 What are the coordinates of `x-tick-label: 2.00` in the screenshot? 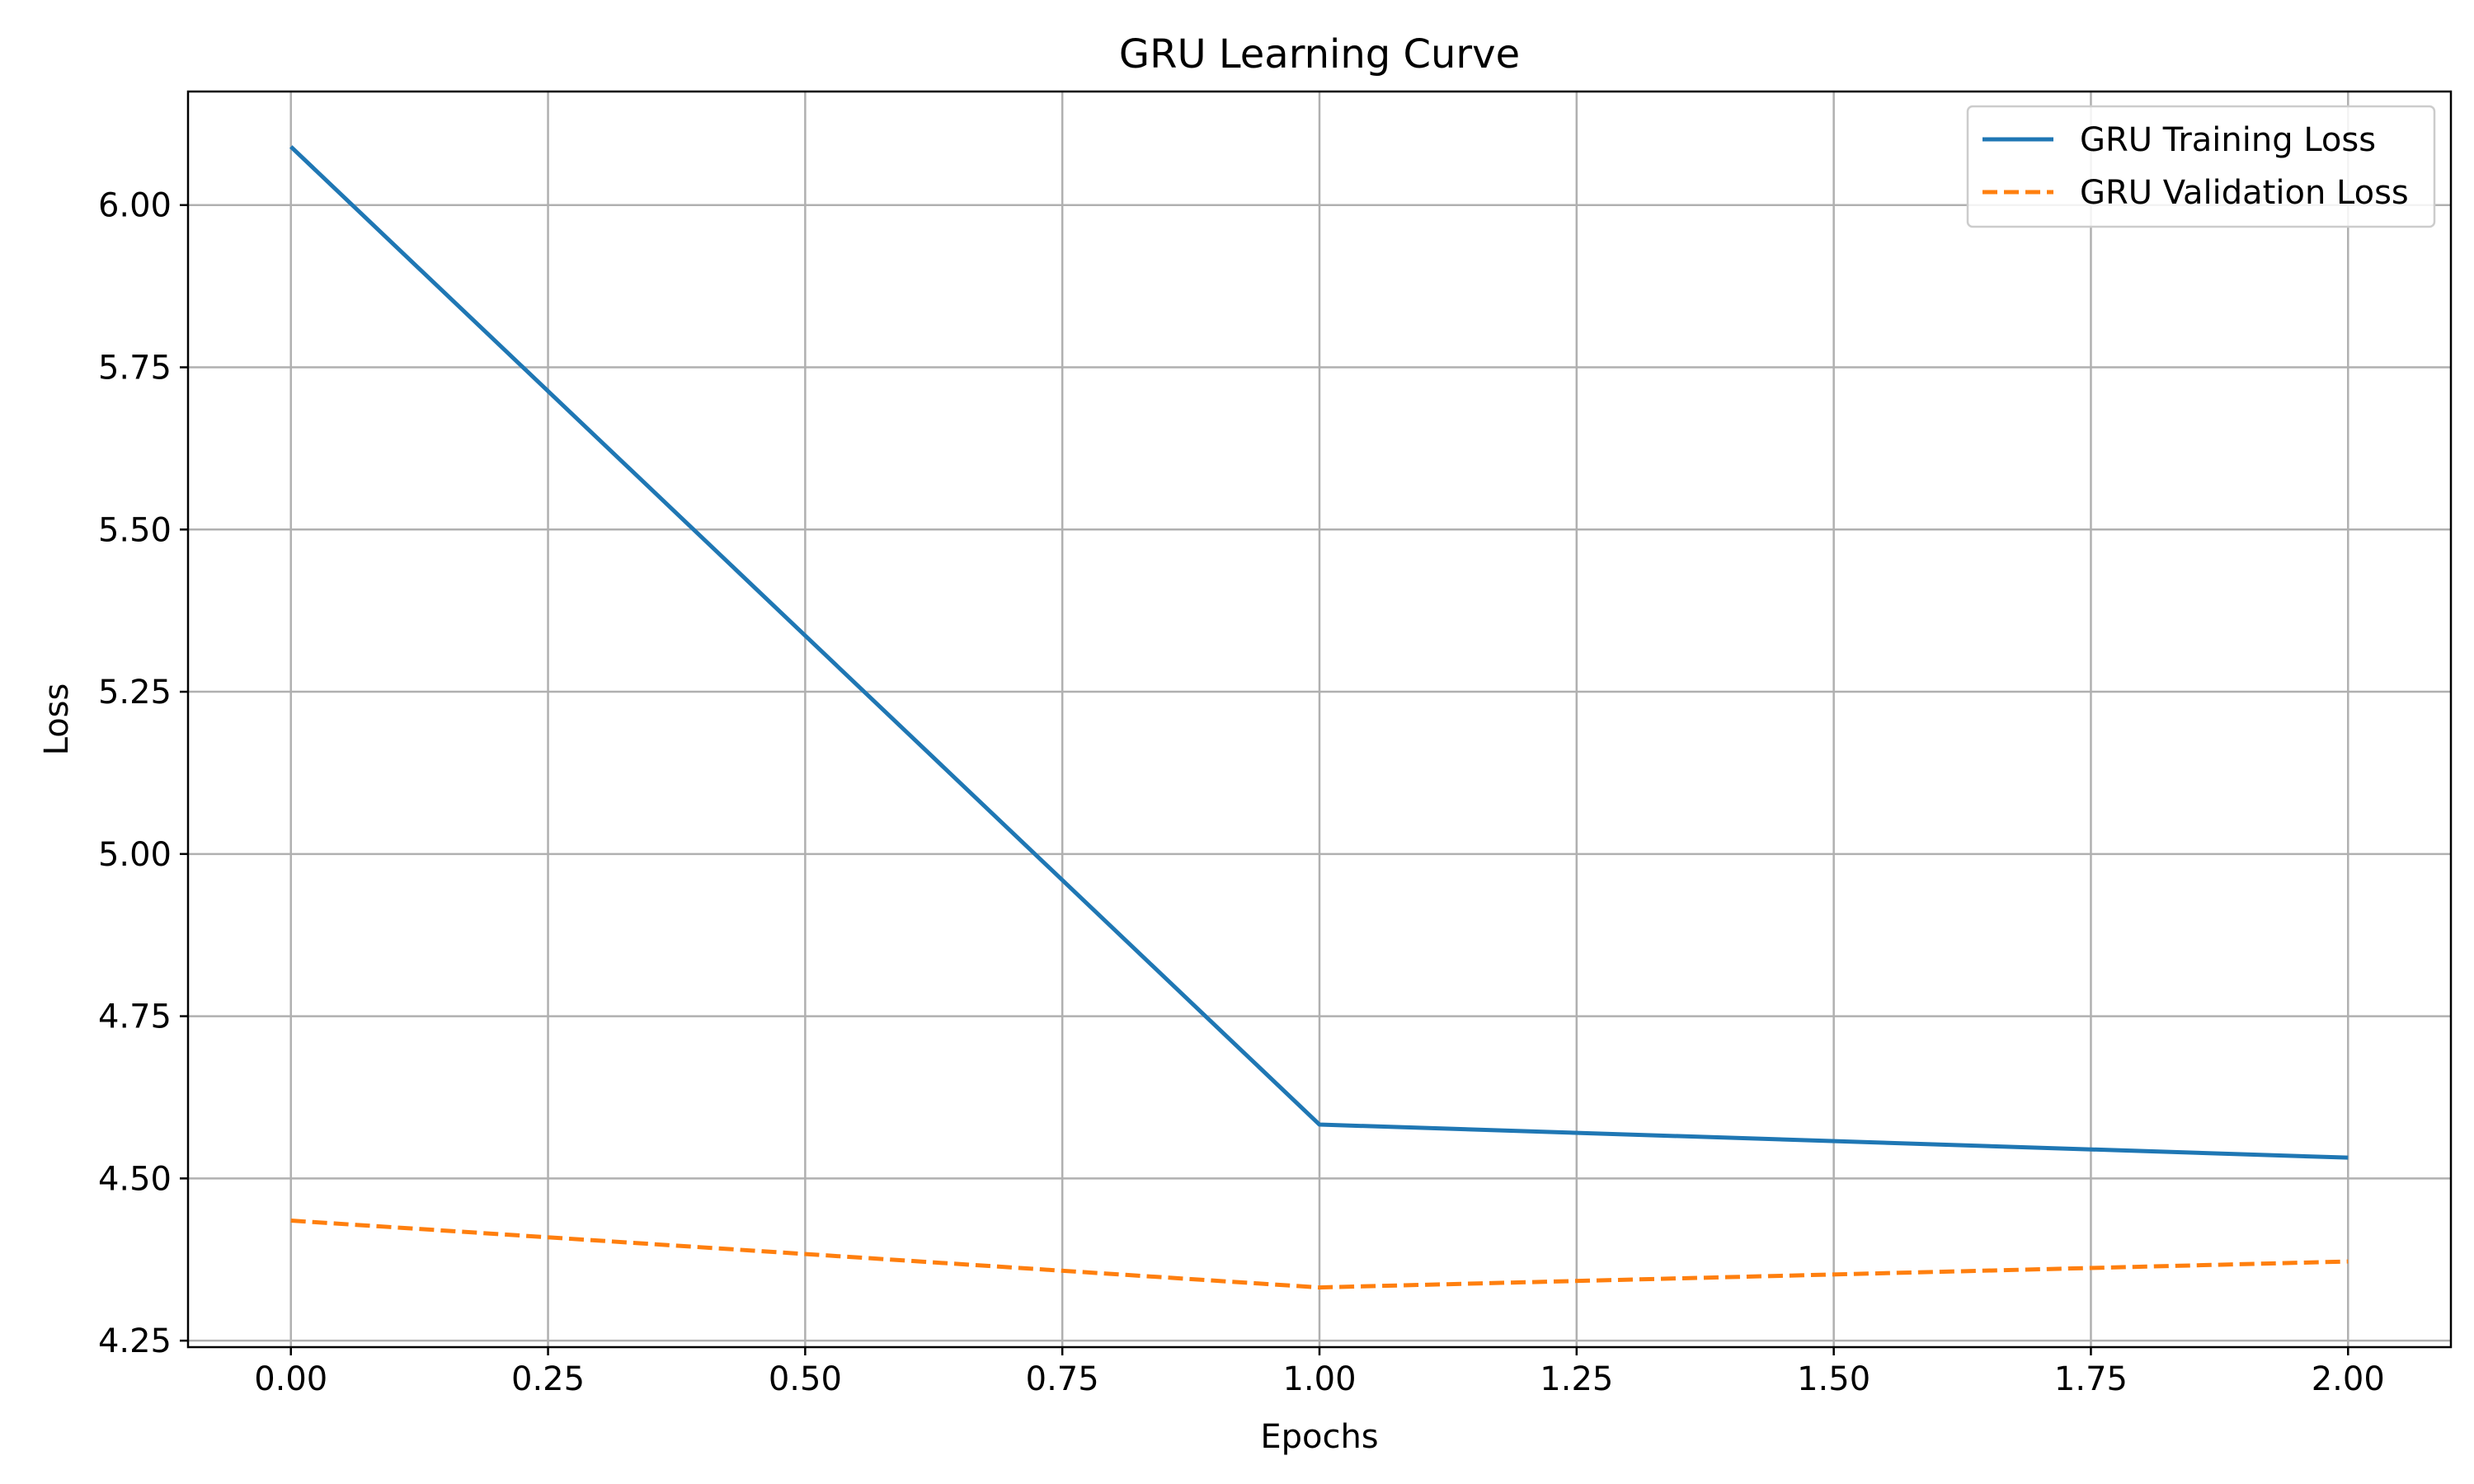 It's located at (2348, 1379).